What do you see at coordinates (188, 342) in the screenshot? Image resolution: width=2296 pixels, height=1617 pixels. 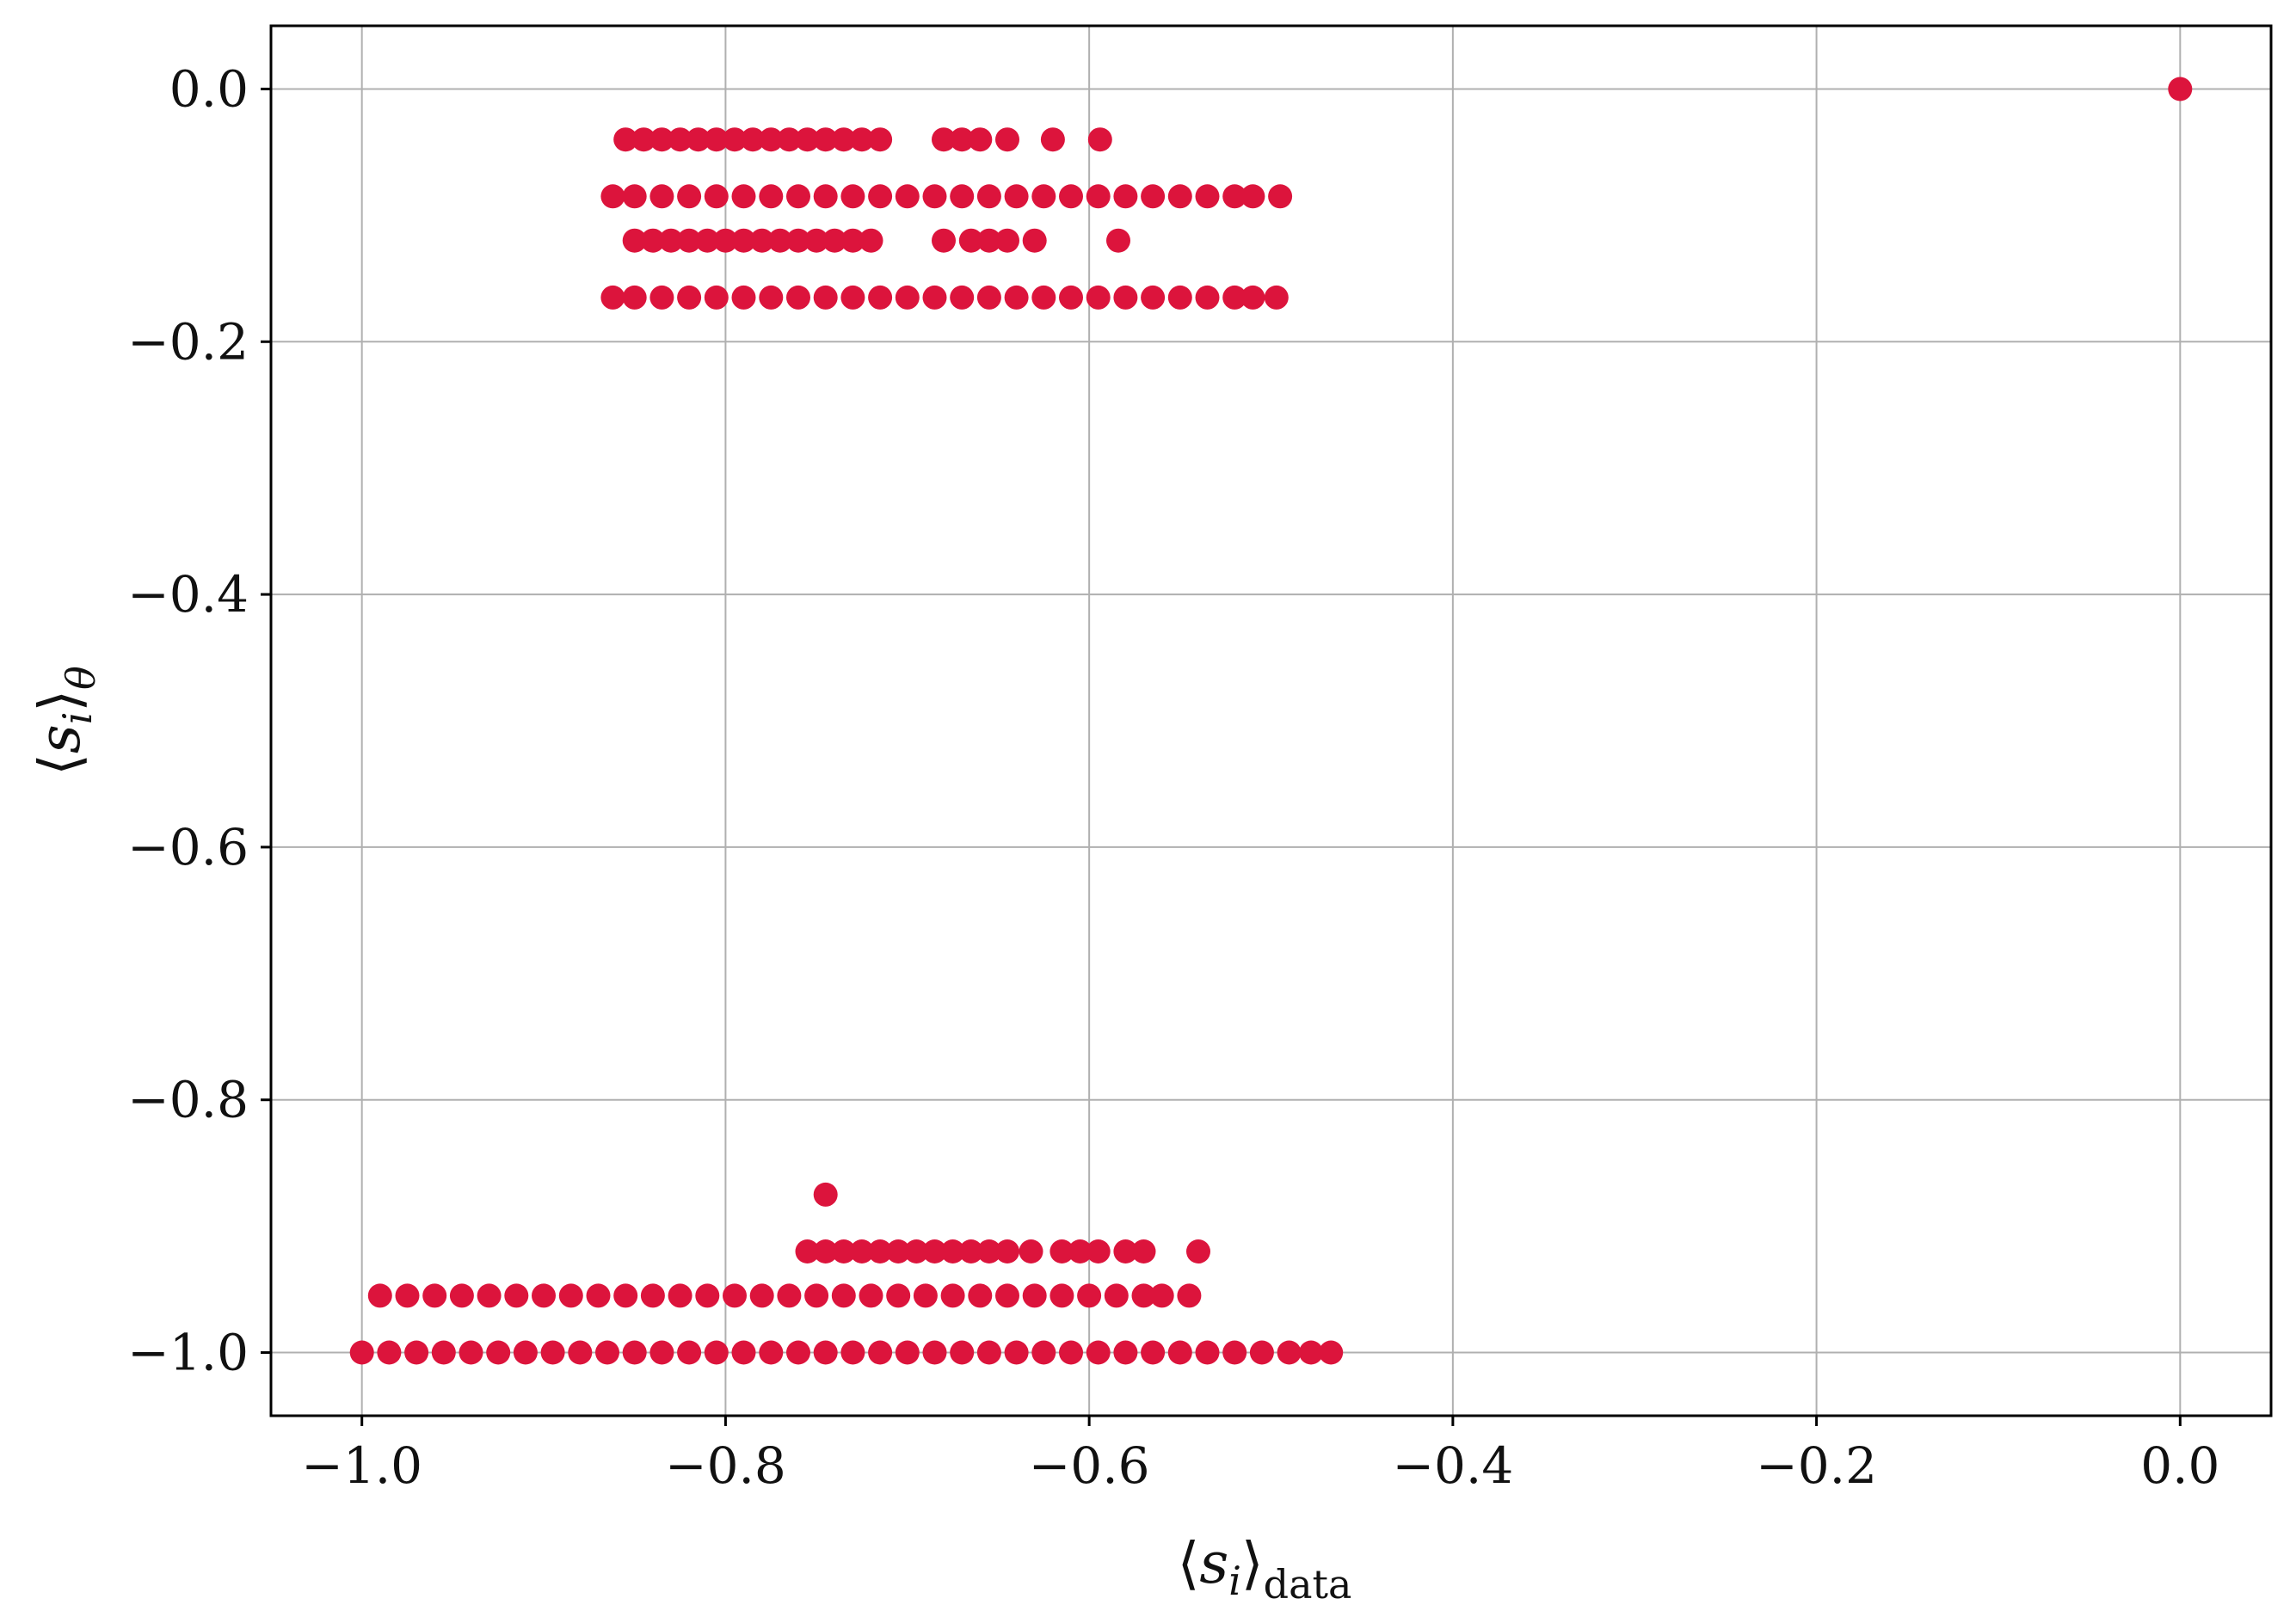 I see `y-tick-label: −0.2` at bounding box center [188, 342].